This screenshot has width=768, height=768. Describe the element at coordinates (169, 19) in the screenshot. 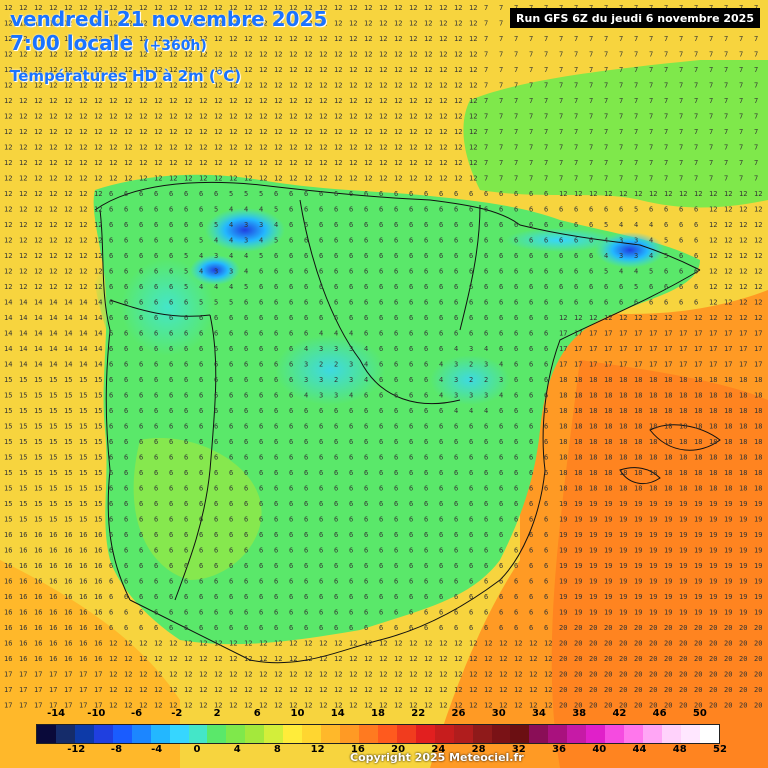

I see `forecast-date: vendredi 21 novembre 2025` at that location.